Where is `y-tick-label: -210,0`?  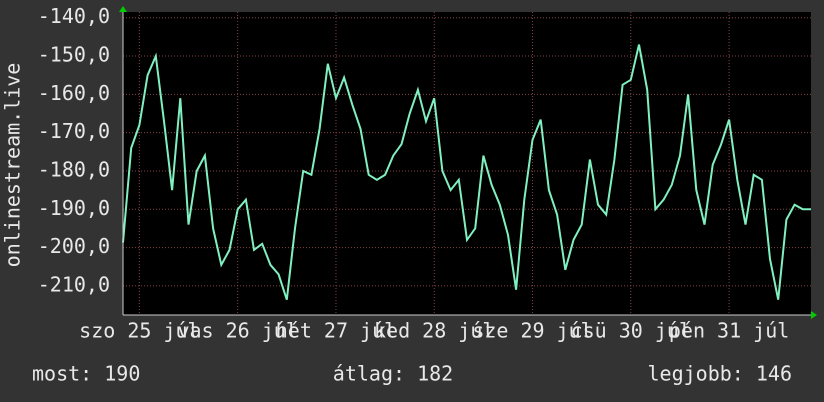
y-tick-label: -210,0 is located at coordinates (74, 284).